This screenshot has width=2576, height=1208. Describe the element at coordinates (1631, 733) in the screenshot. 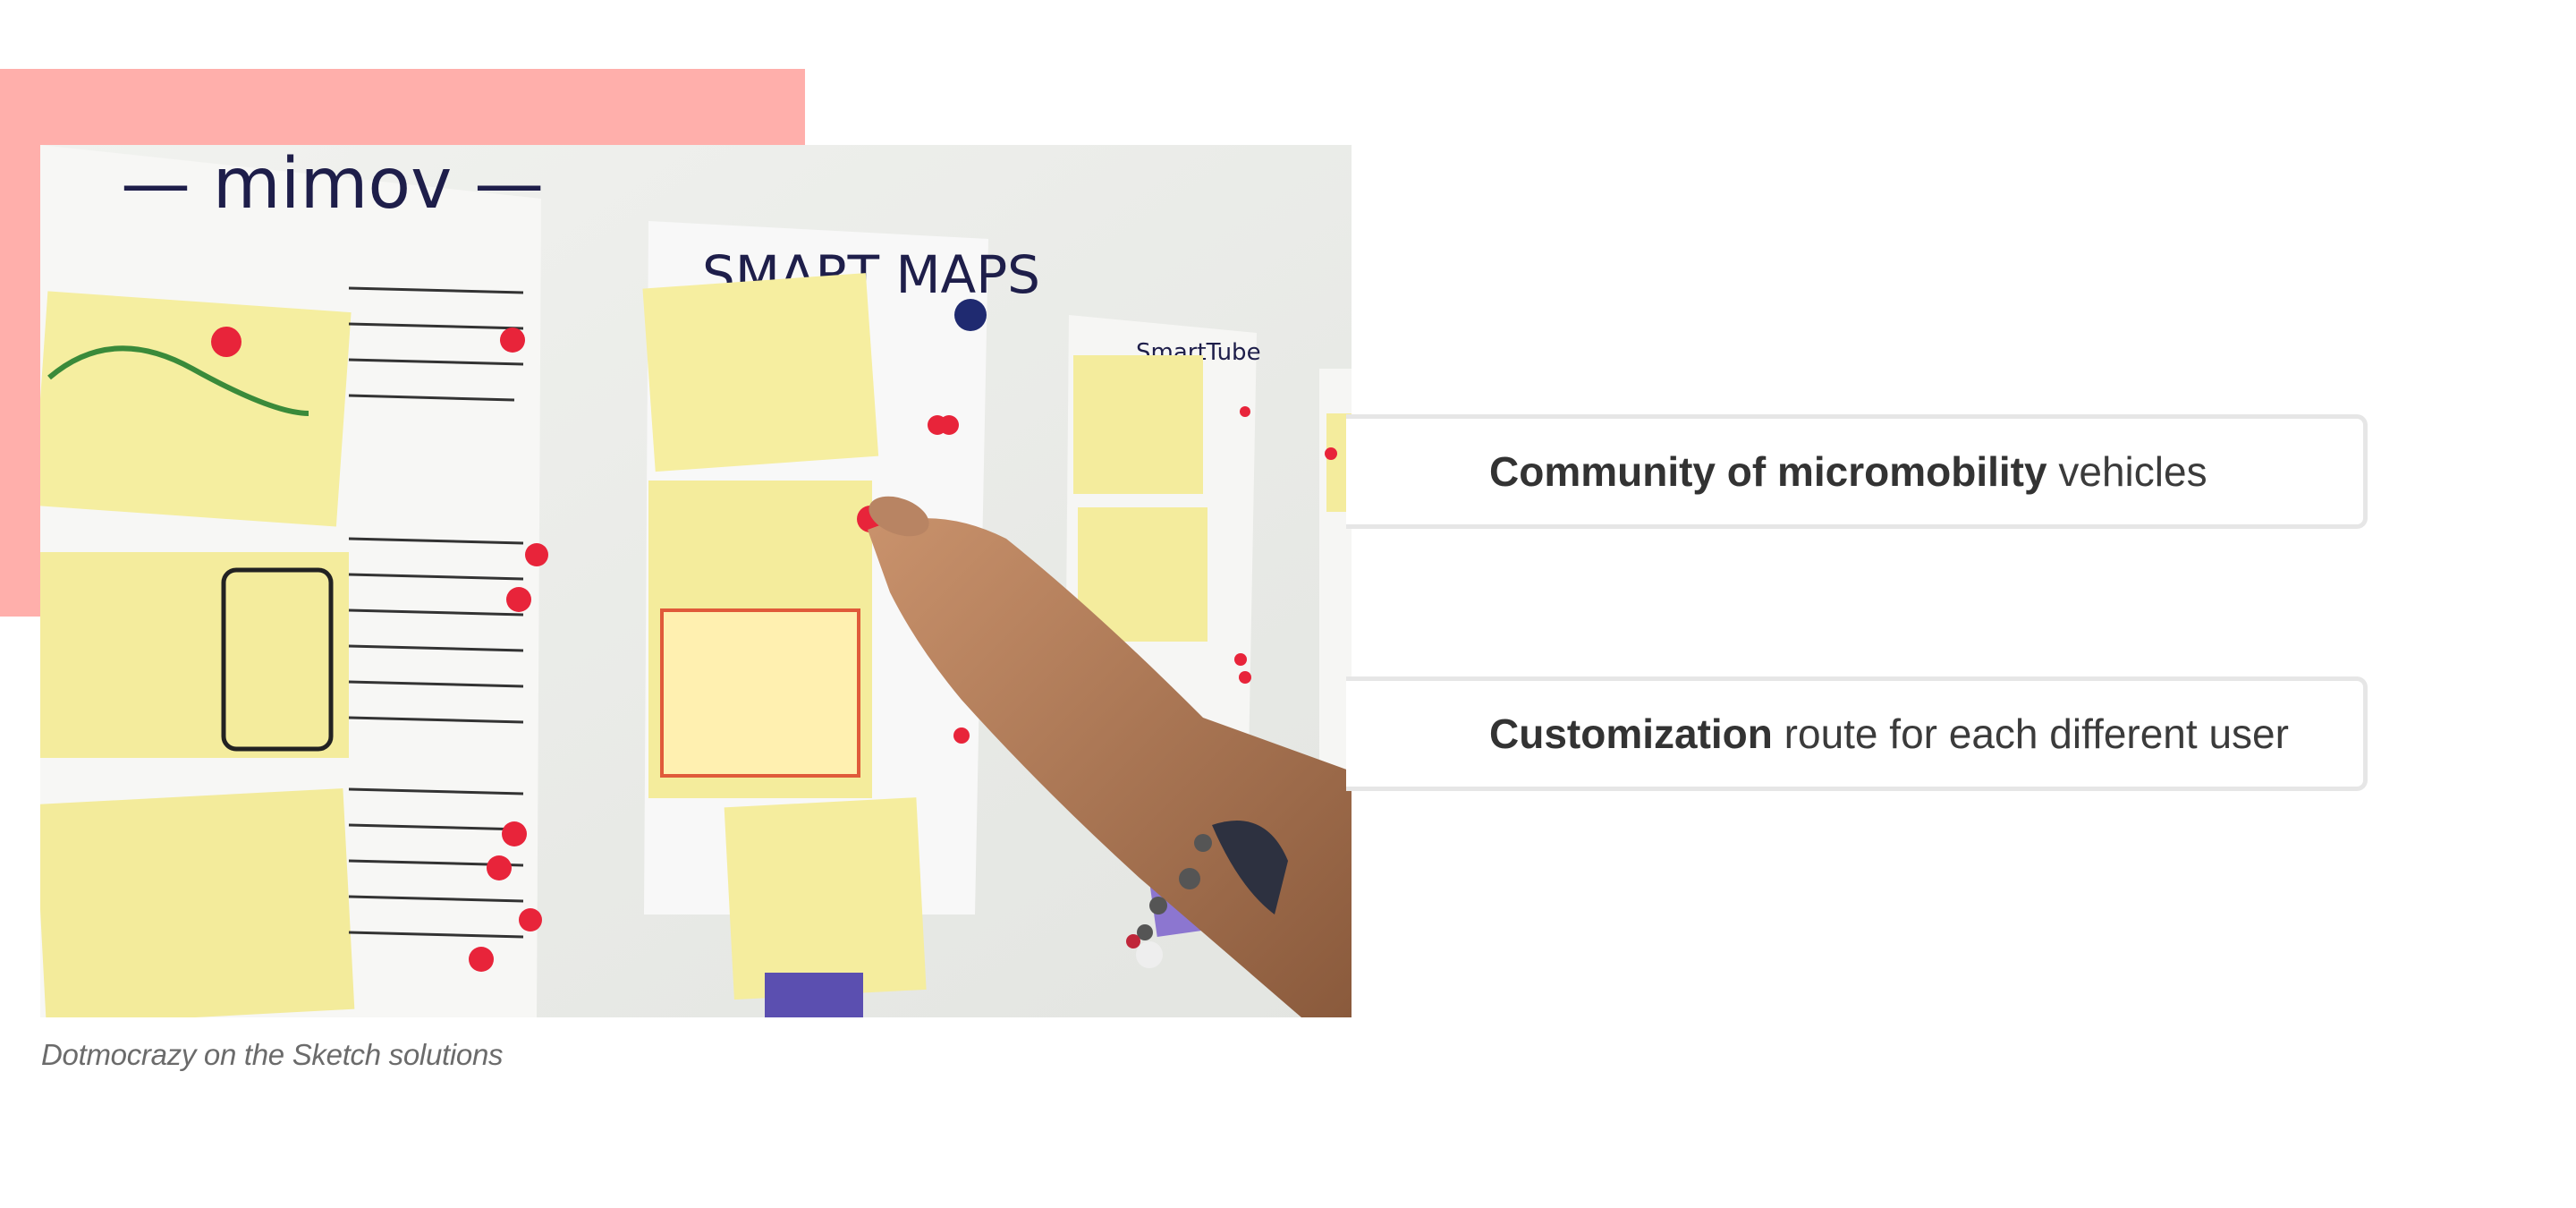

I see `callout-customization-bold: Customization` at that location.